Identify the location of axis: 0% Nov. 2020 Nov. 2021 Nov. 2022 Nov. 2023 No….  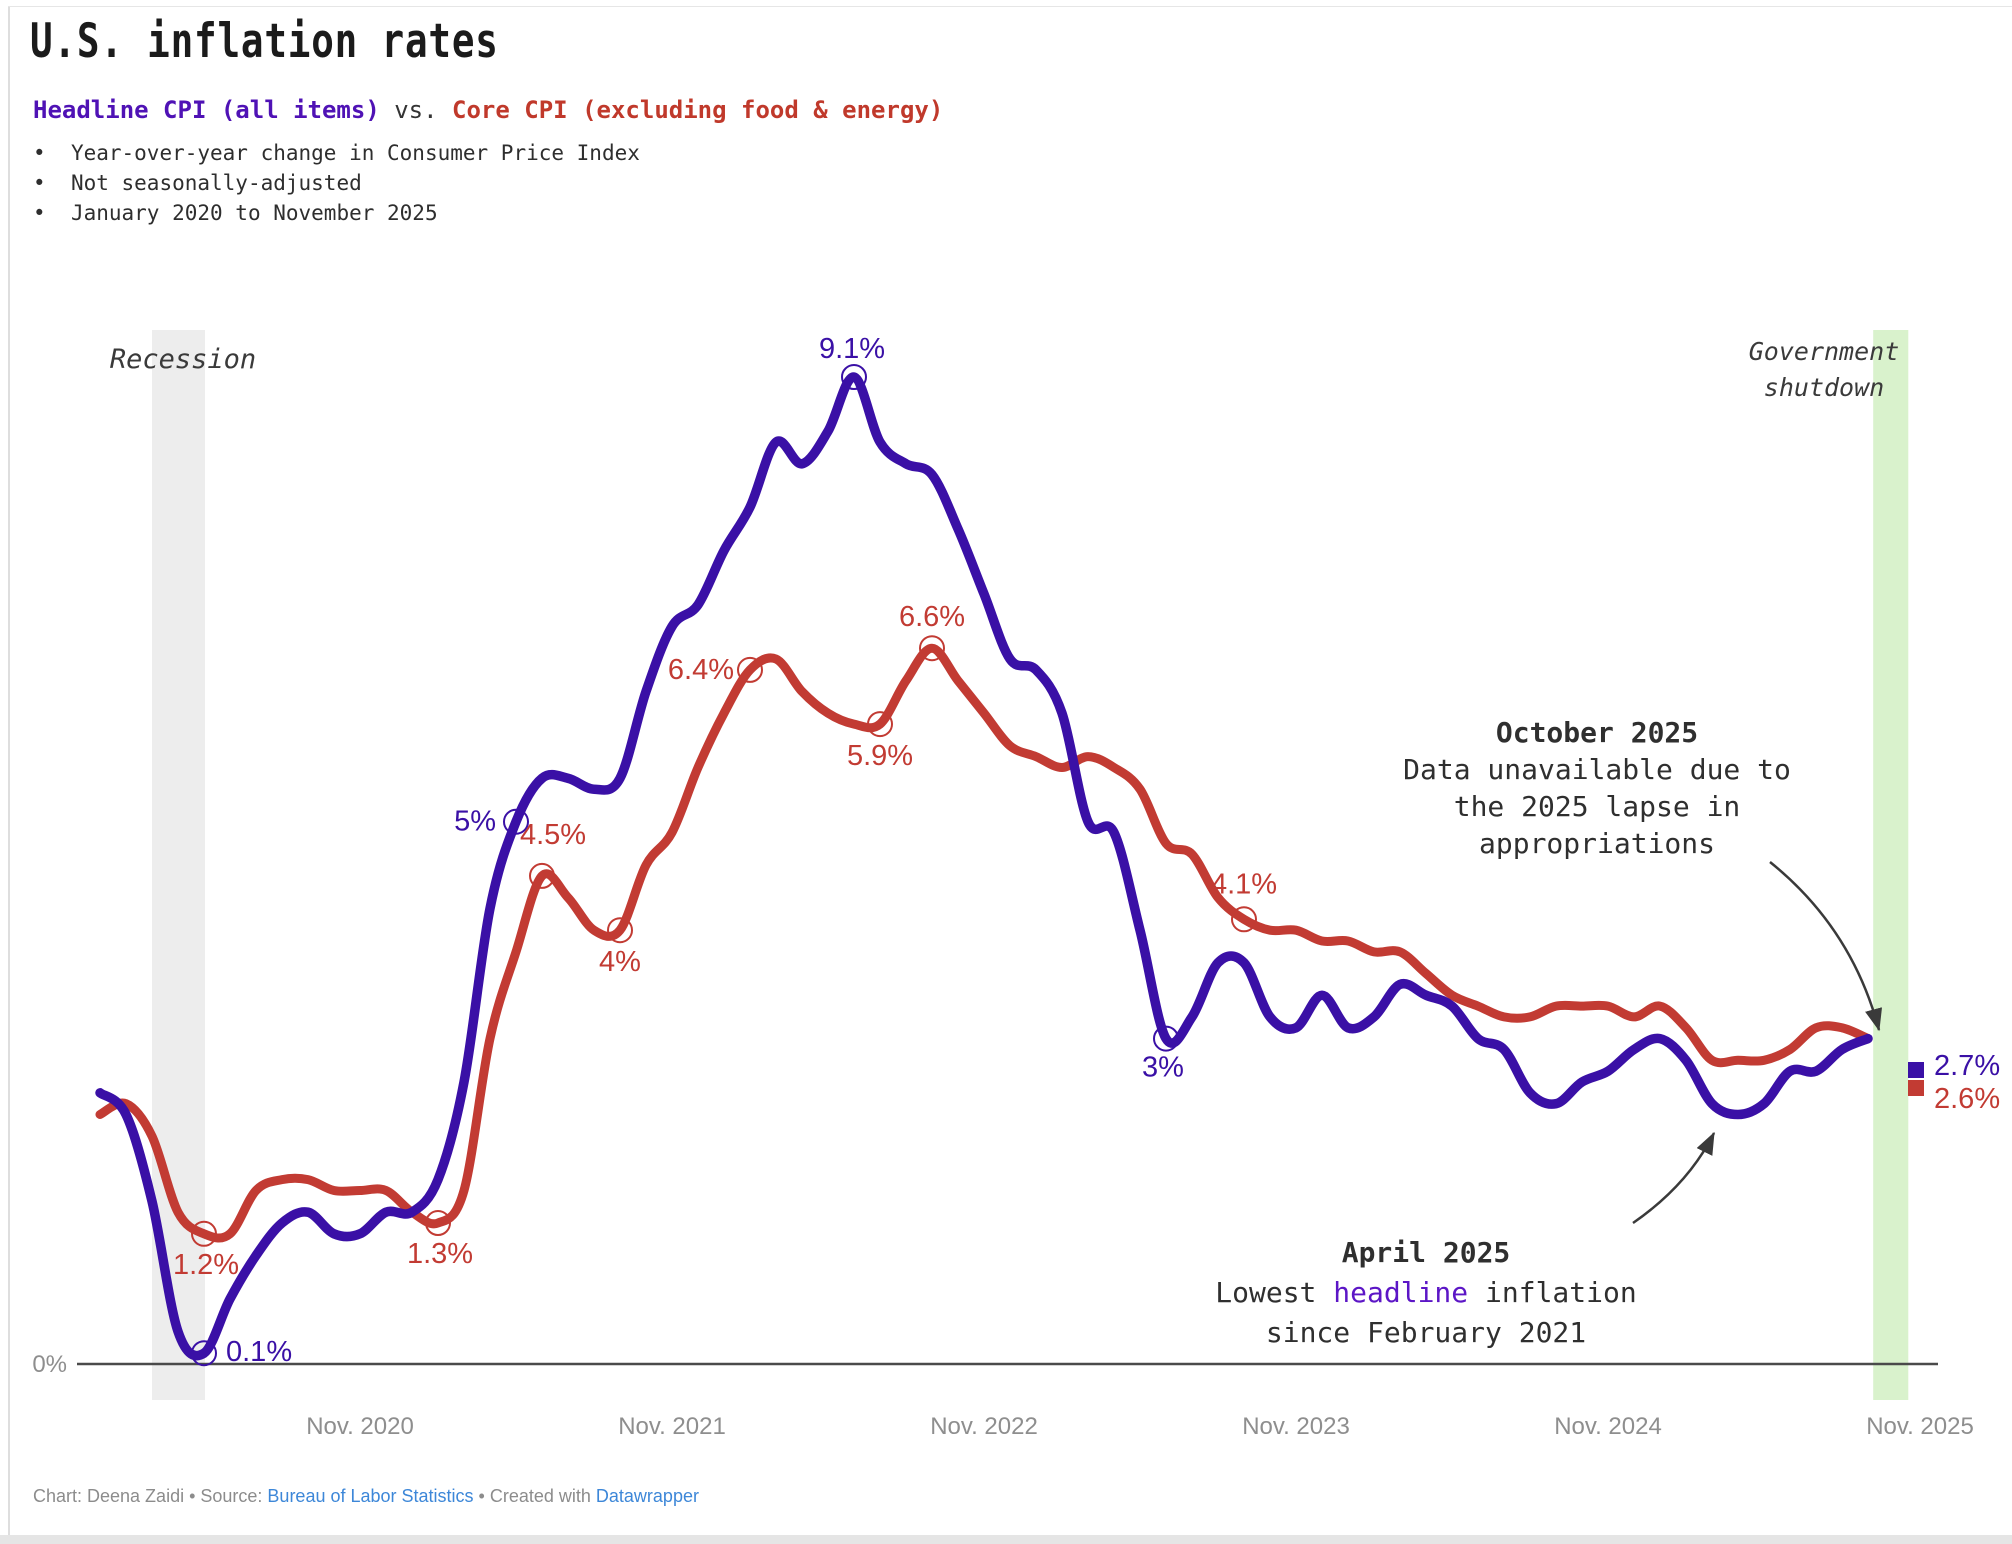
(1003, 1395).